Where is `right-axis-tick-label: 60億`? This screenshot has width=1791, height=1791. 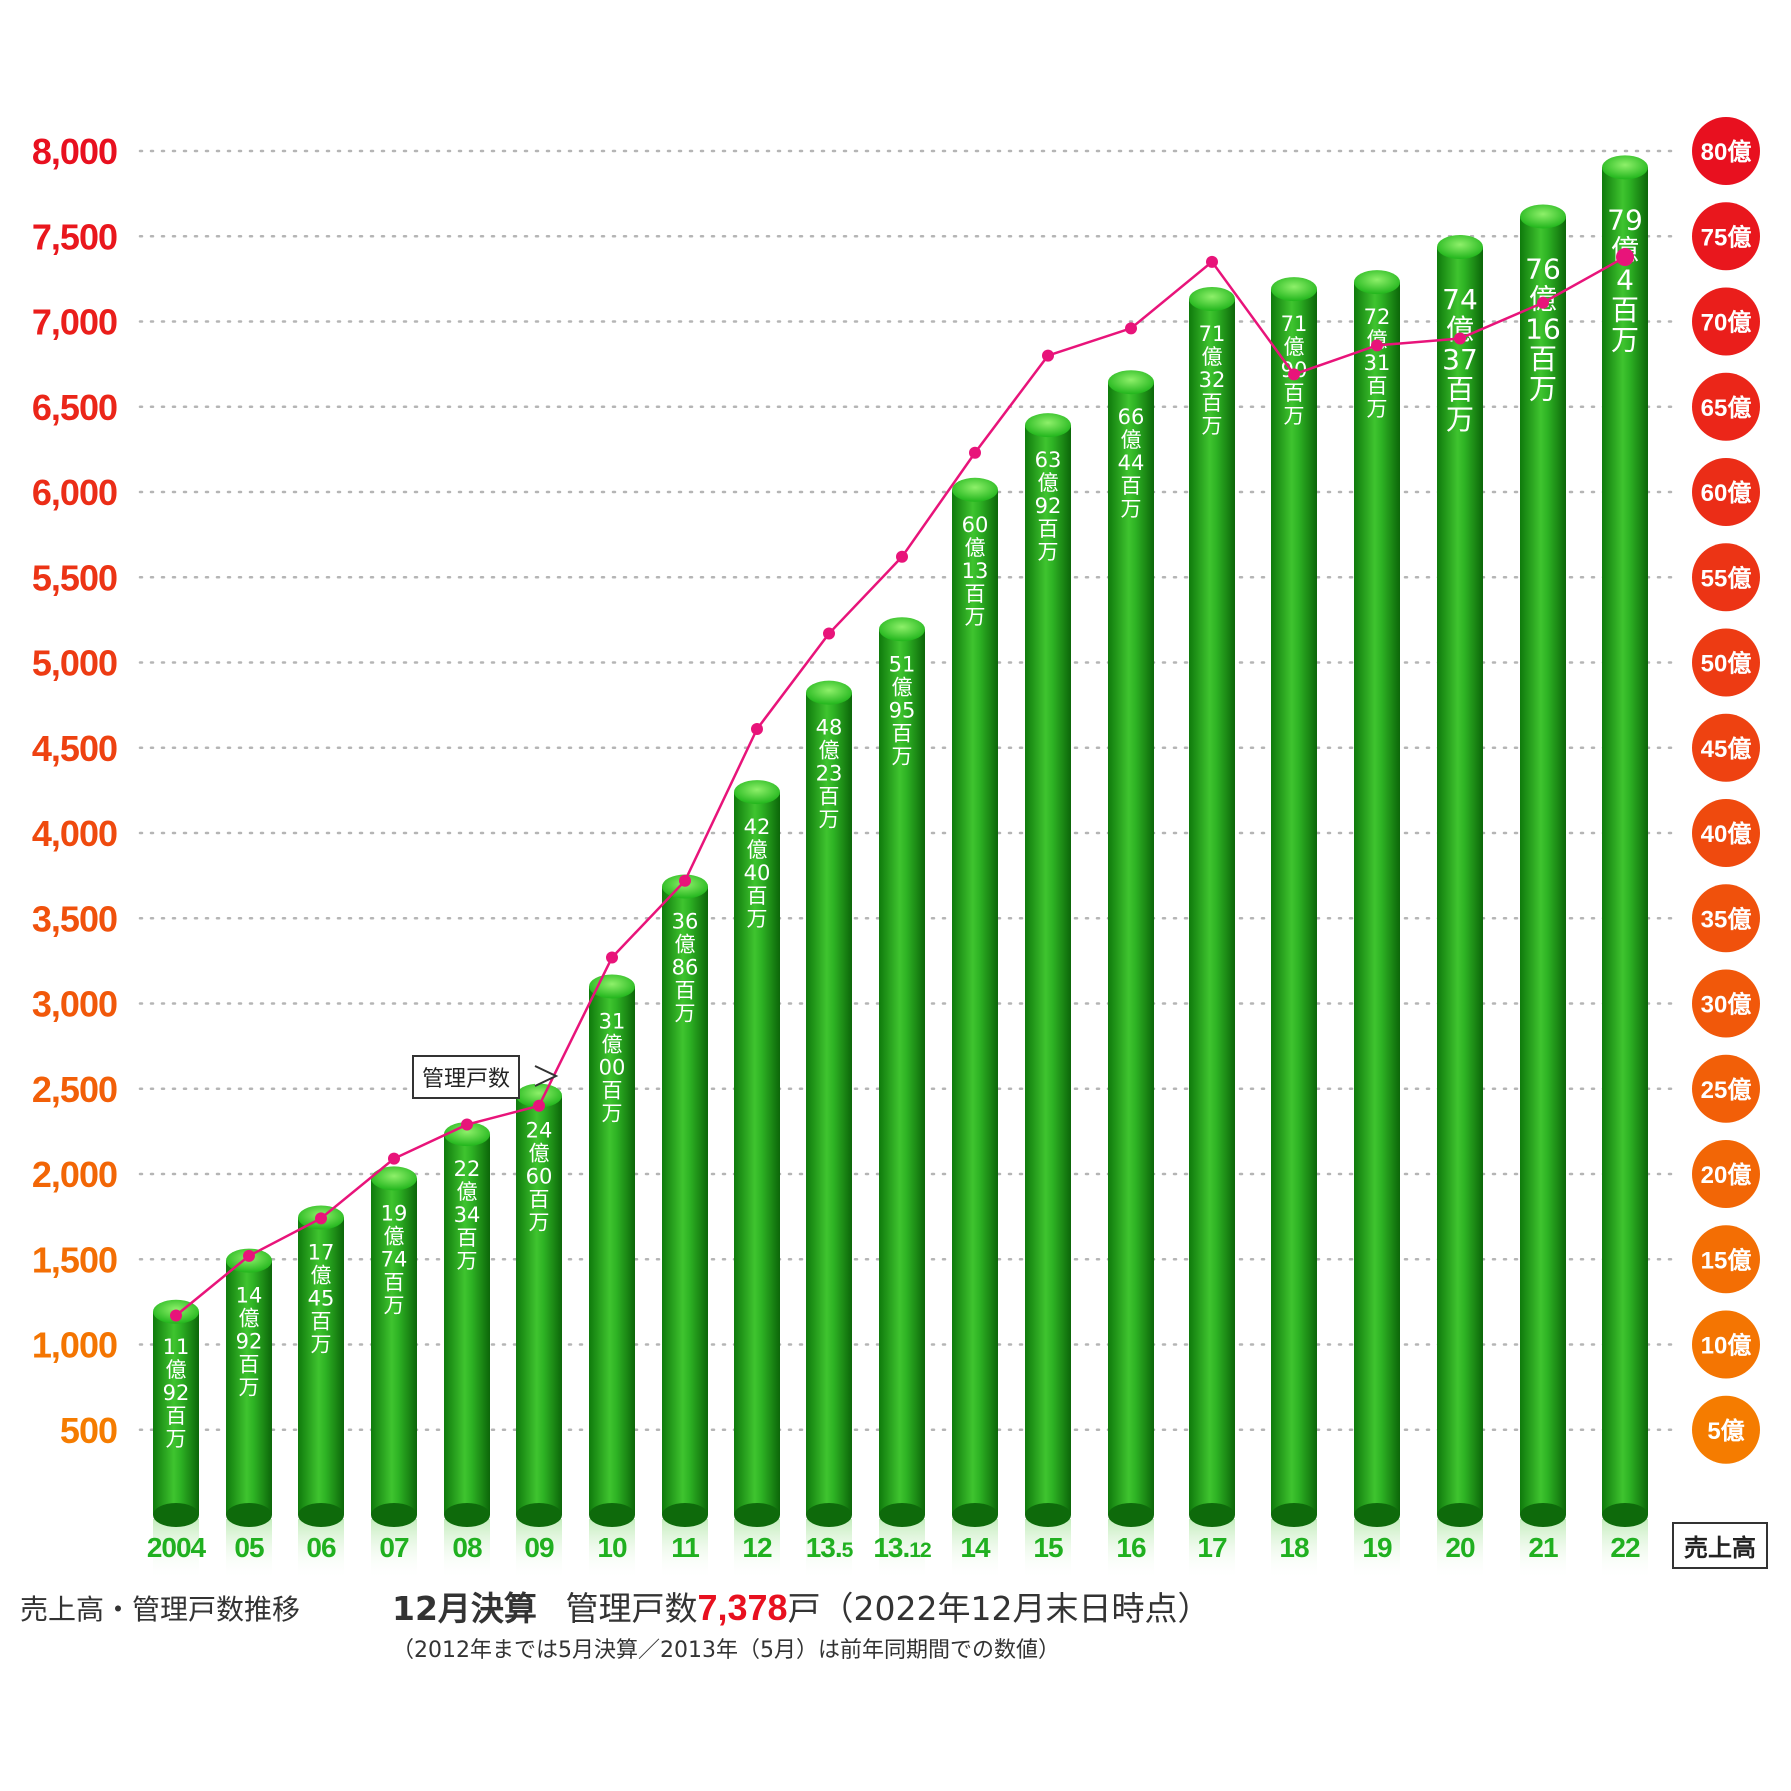 right-axis-tick-label: 60億 is located at coordinates (1726, 493).